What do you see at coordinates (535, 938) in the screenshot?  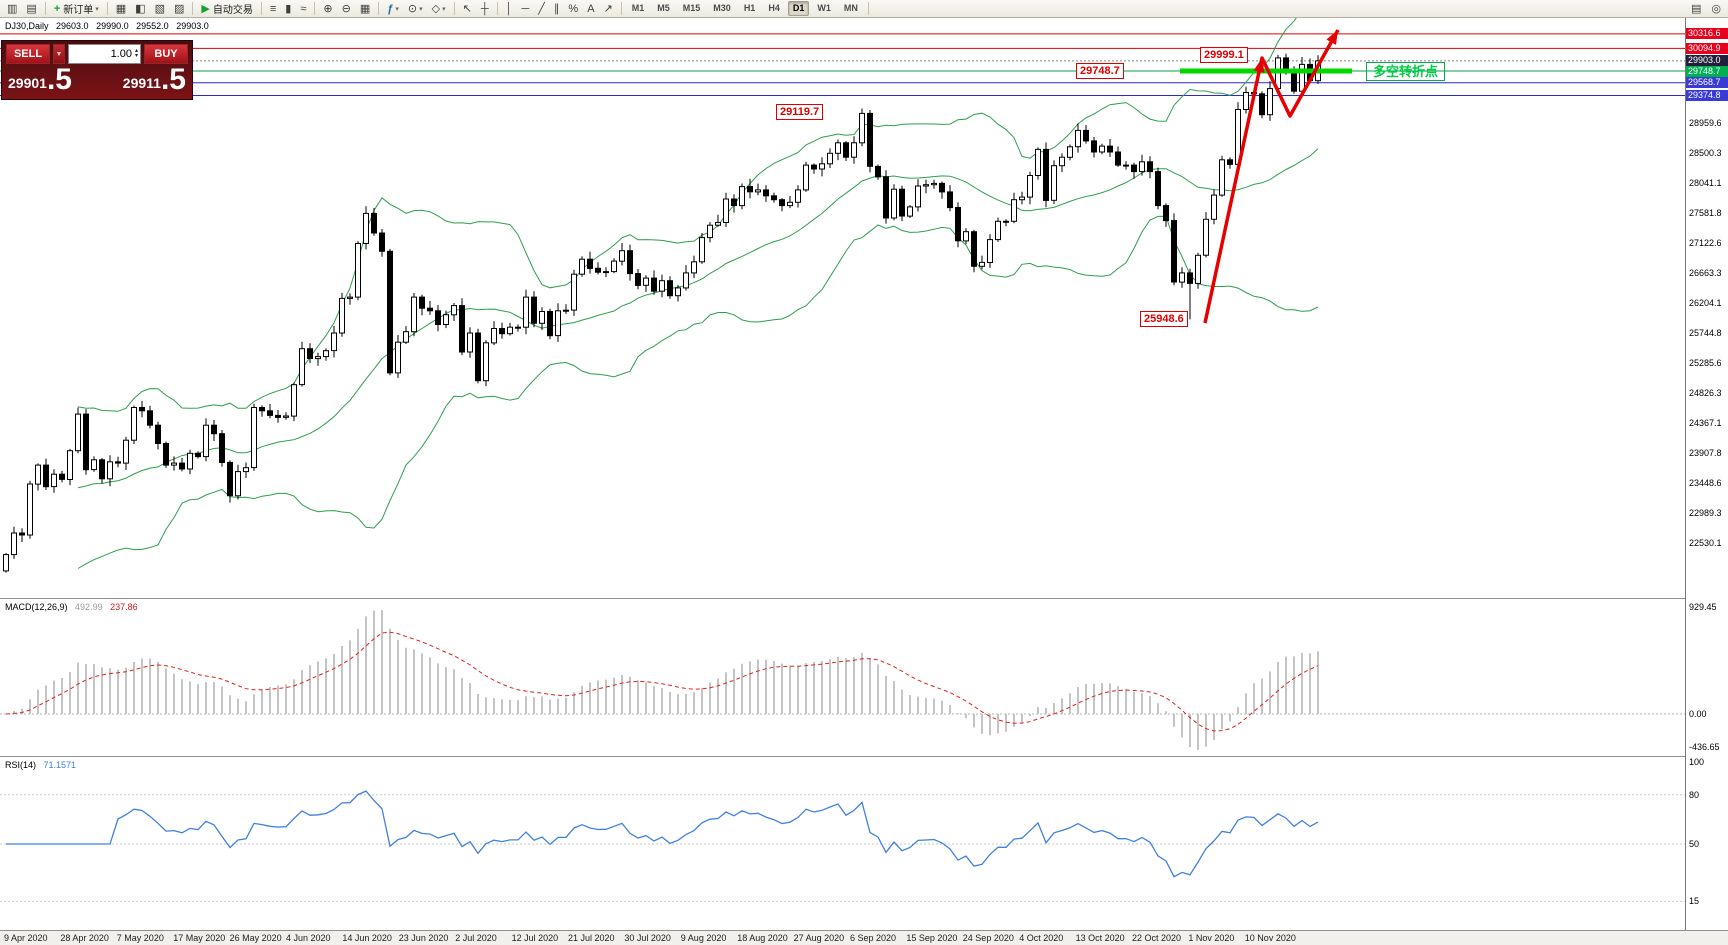 I see `time-axis-label: 12 Jul 2020` at bounding box center [535, 938].